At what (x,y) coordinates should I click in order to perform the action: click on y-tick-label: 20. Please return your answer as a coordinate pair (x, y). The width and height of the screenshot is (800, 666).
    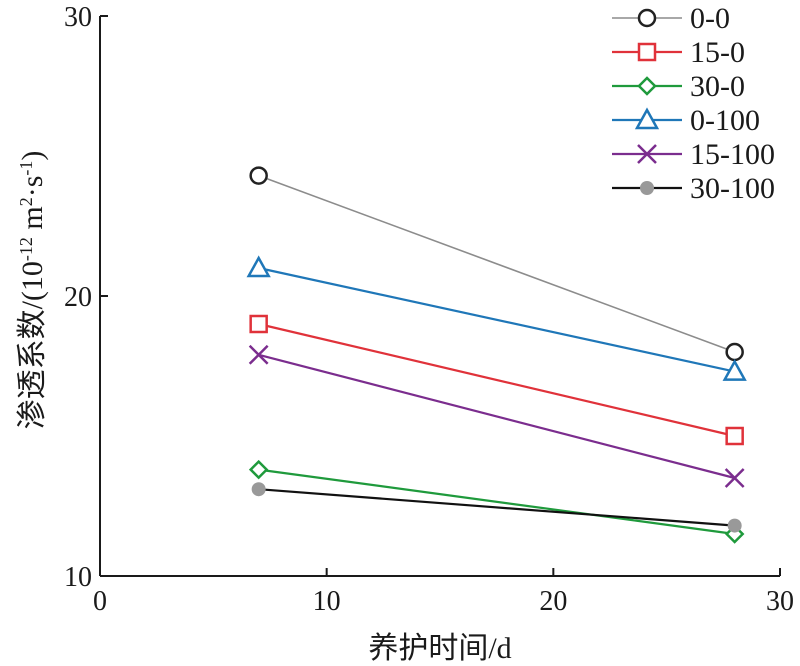
    Looking at the image, I should click on (78, 297).